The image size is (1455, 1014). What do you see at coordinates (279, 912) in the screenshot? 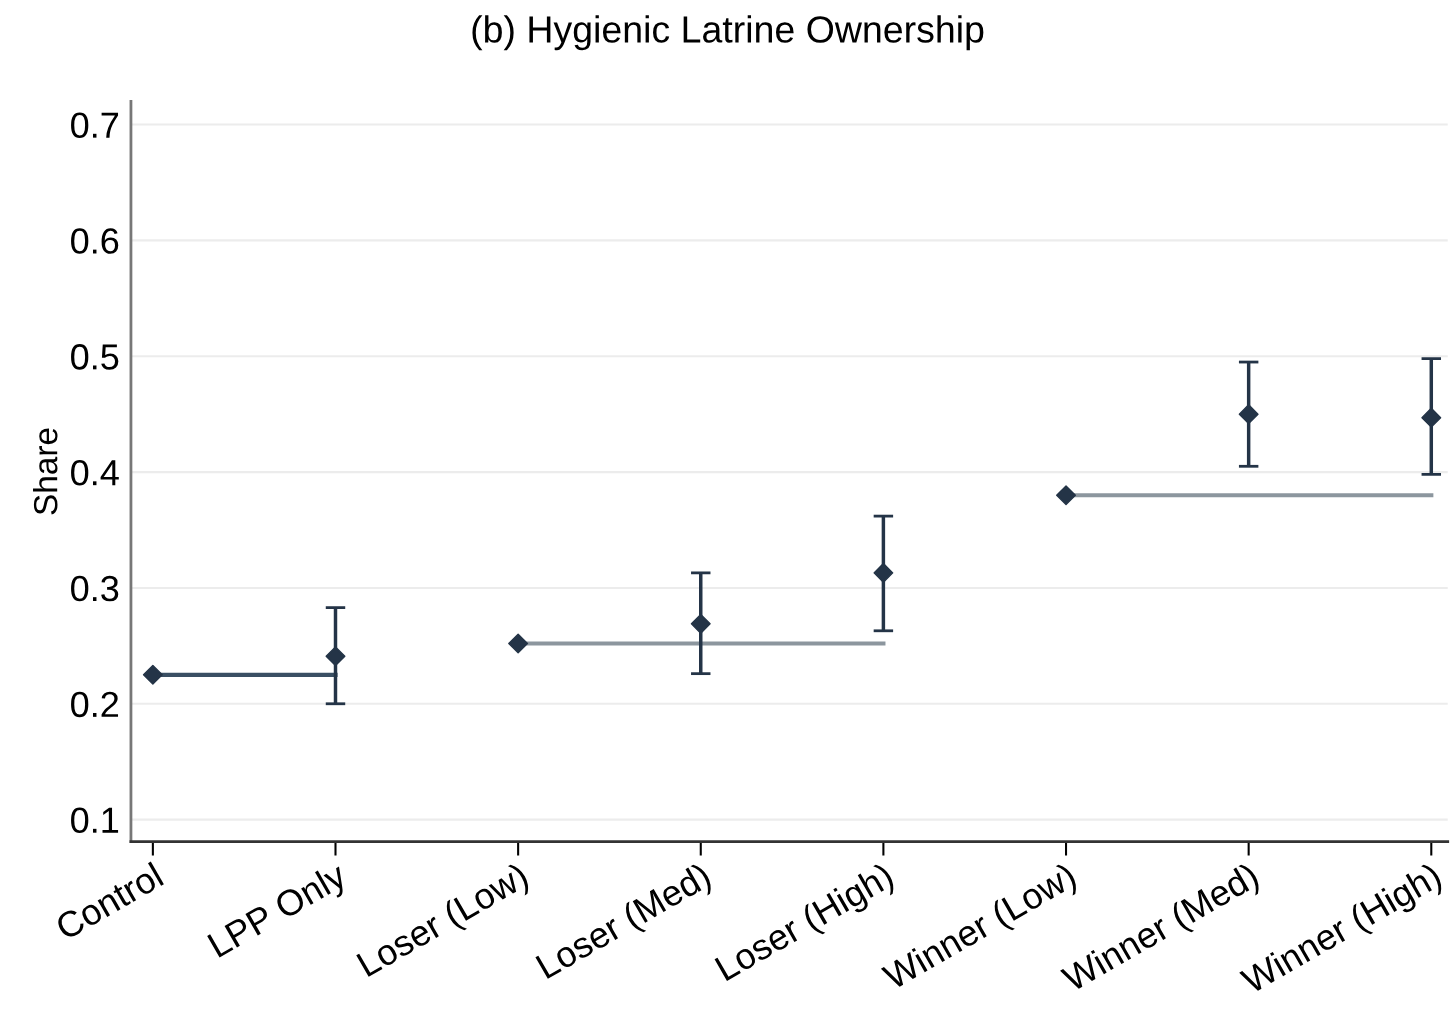
I see `x-tick-label: LPP Only` at bounding box center [279, 912].